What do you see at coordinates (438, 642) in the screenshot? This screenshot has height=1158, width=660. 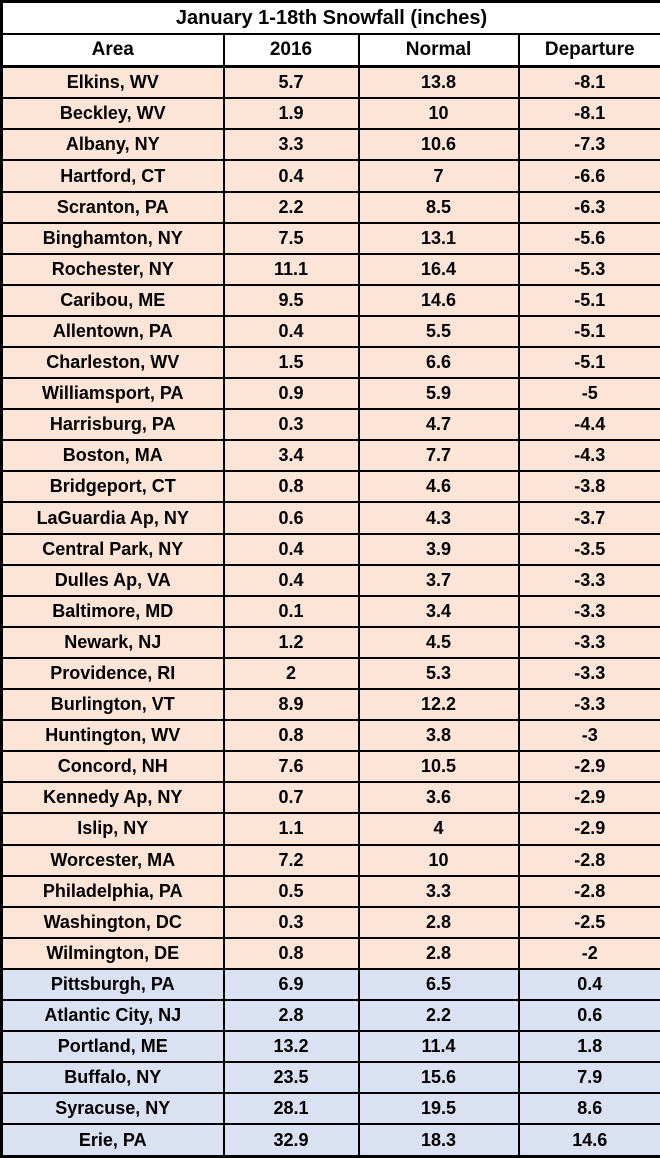 I see `normal-cell: 4.5` at bounding box center [438, 642].